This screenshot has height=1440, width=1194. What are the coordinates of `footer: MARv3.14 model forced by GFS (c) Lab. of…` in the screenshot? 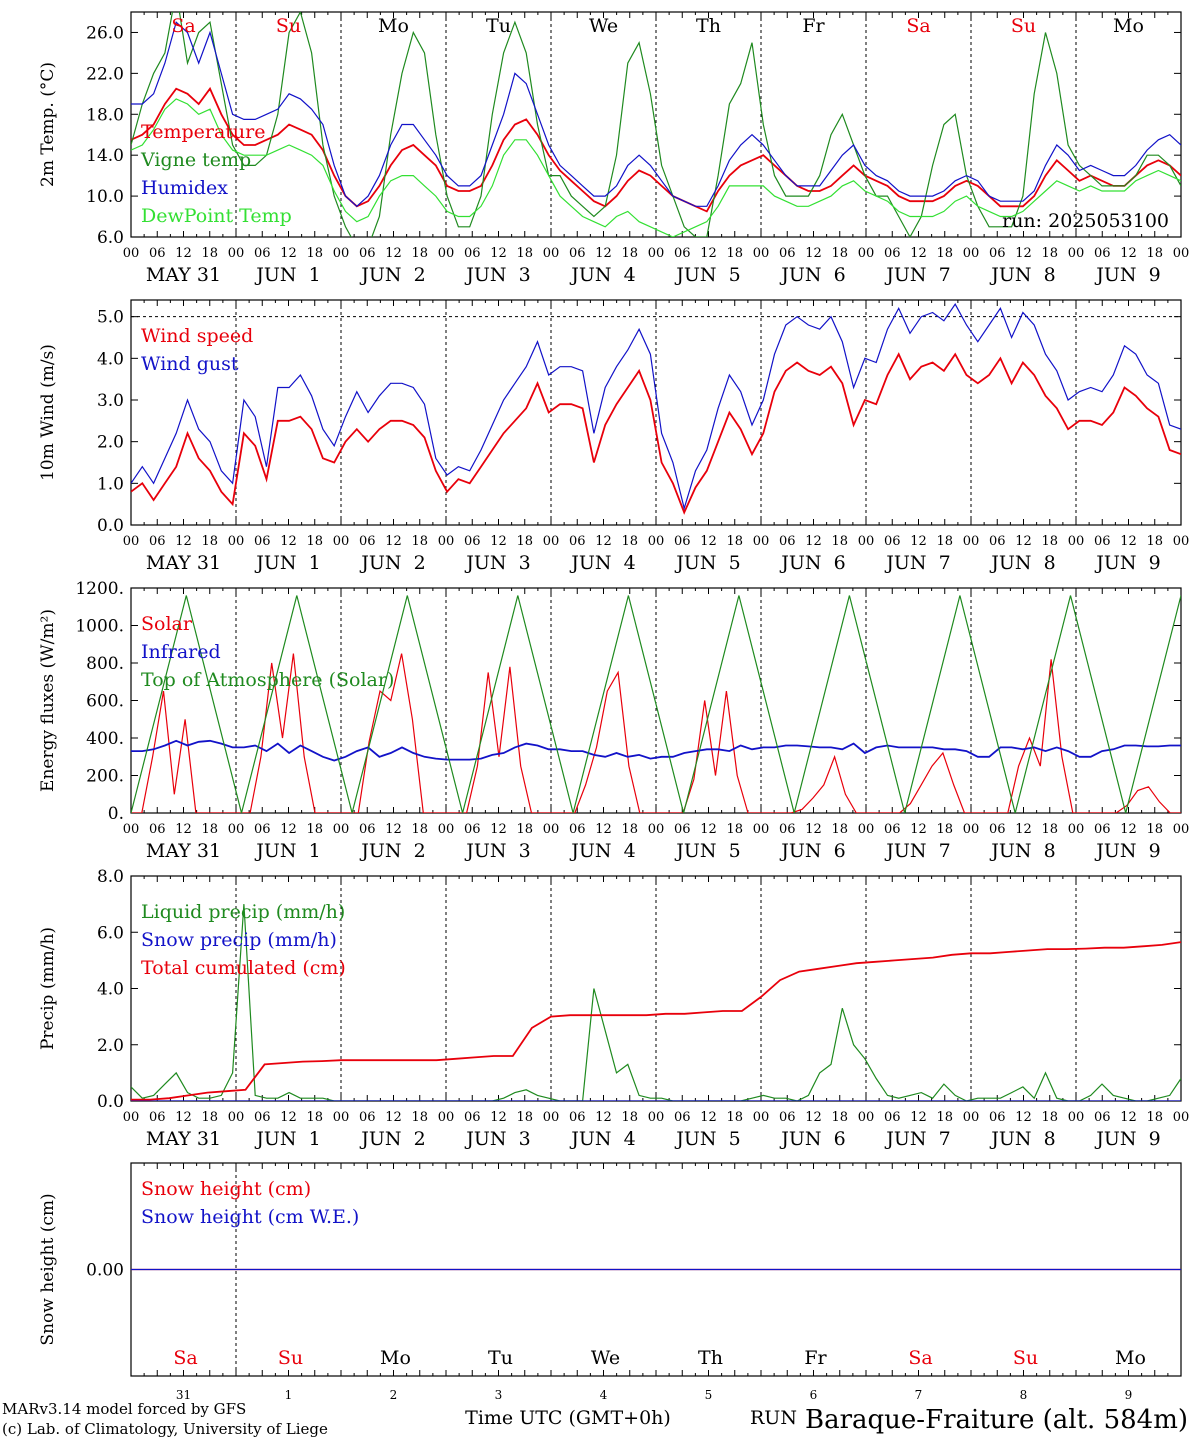 It's located at (595, 1419).